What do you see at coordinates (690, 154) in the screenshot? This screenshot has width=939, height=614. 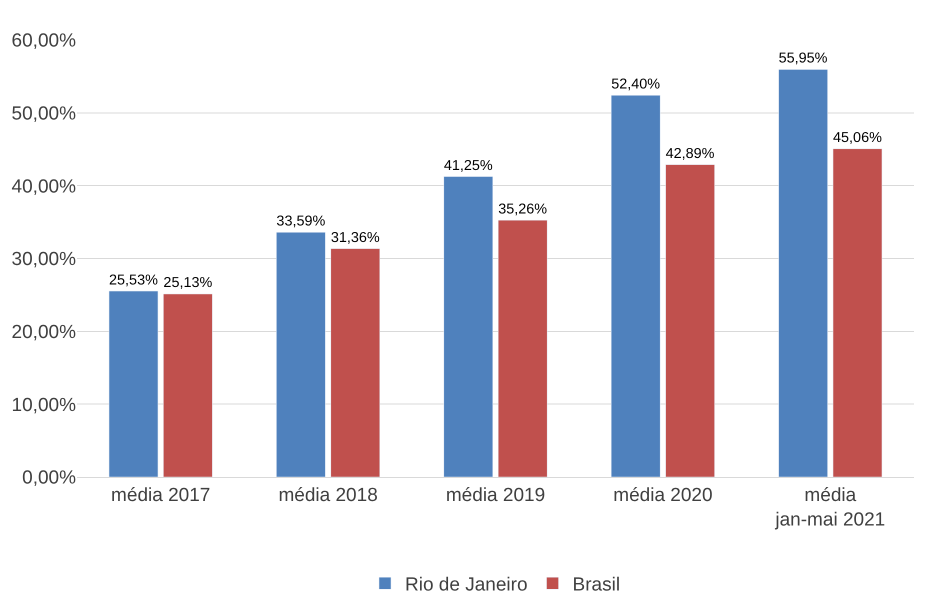 I see `data-label: 42,89%` at bounding box center [690, 154].